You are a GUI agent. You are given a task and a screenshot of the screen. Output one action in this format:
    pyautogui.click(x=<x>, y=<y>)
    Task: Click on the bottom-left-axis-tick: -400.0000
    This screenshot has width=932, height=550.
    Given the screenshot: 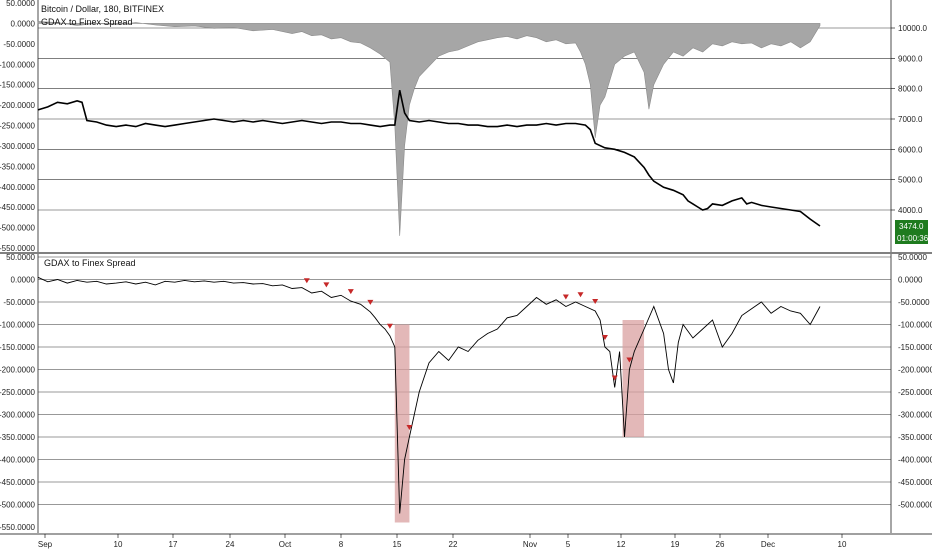 What is the action you would take?
    pyautogui.click(x=18, y=460)
    